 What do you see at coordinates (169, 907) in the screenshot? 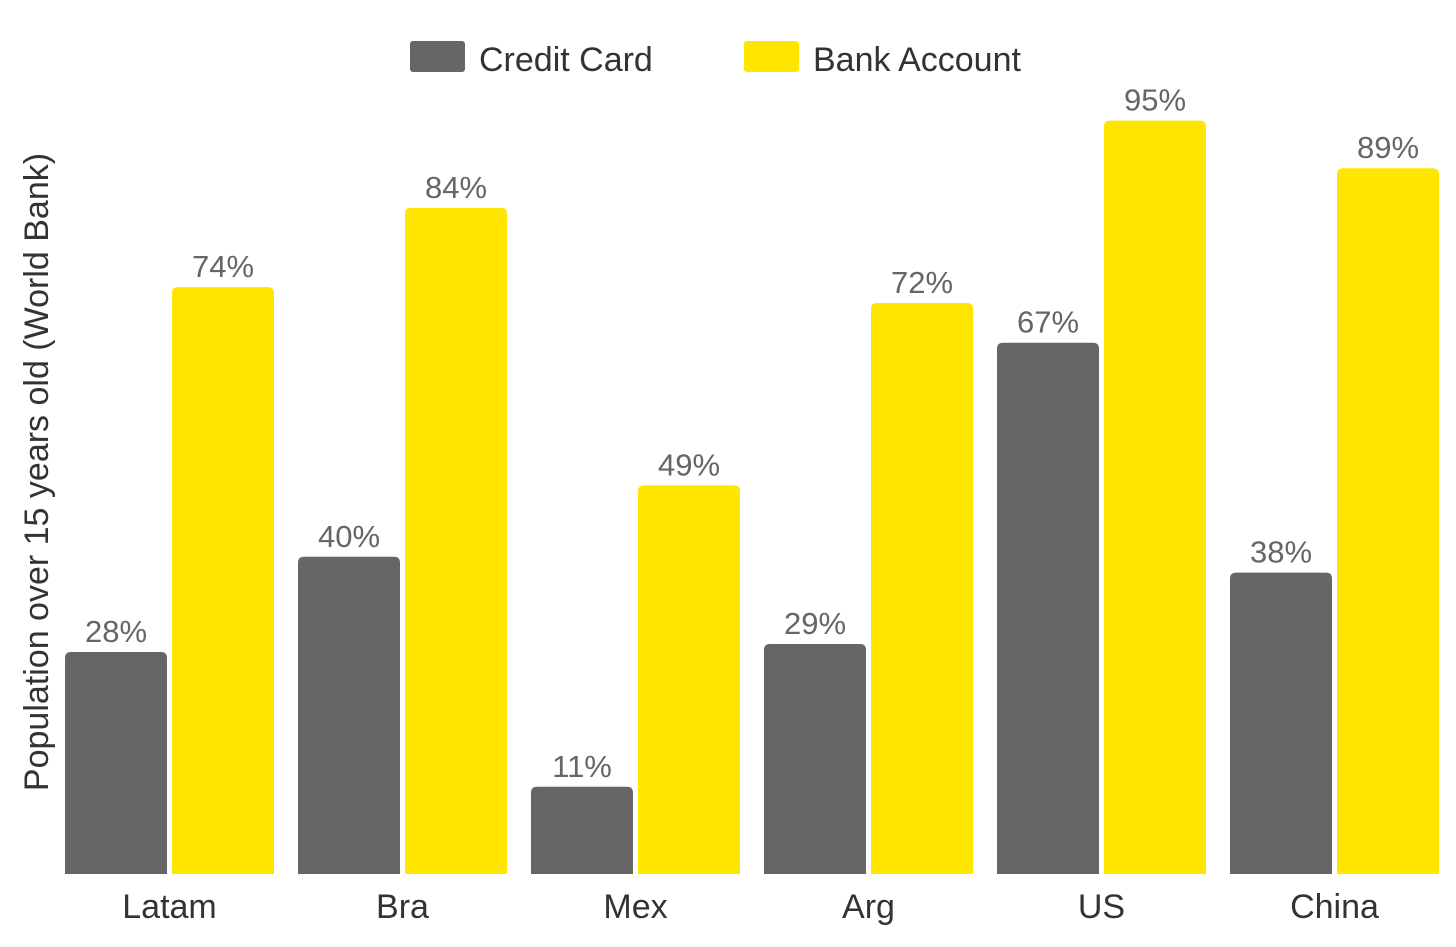
I see `category-label-latam: Latam` at bounding box center [169, 907].